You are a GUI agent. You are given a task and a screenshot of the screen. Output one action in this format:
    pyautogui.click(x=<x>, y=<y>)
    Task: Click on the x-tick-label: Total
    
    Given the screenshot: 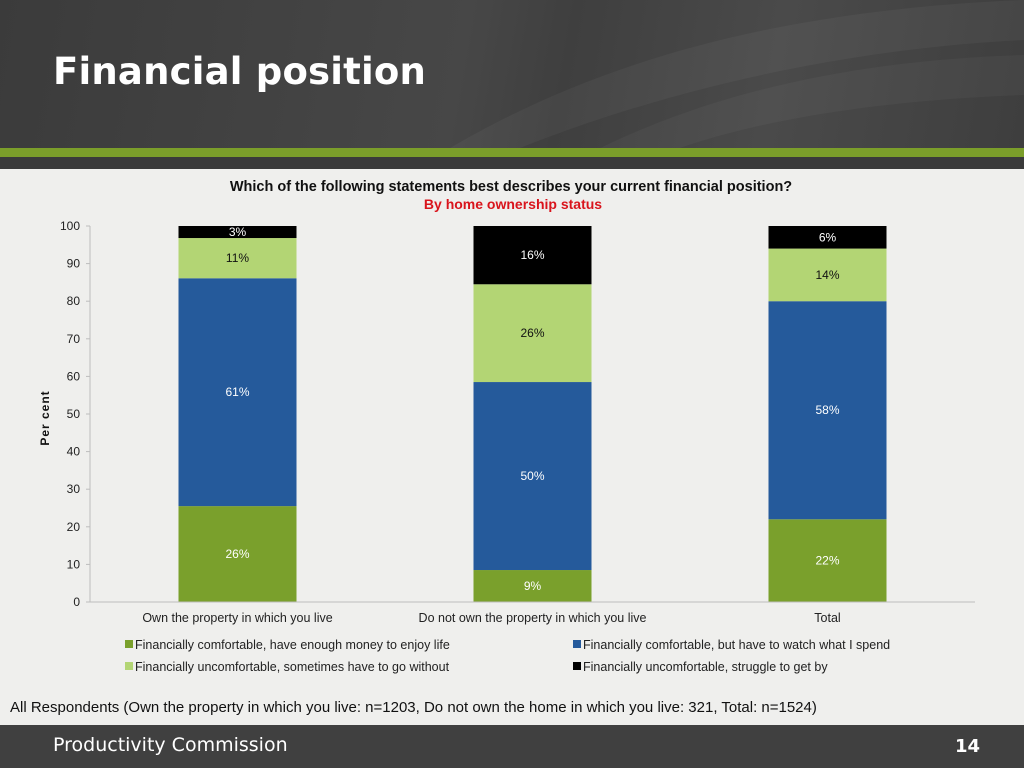 What is the action you would take?
    pyautogui.click(x=827, y=618)
    